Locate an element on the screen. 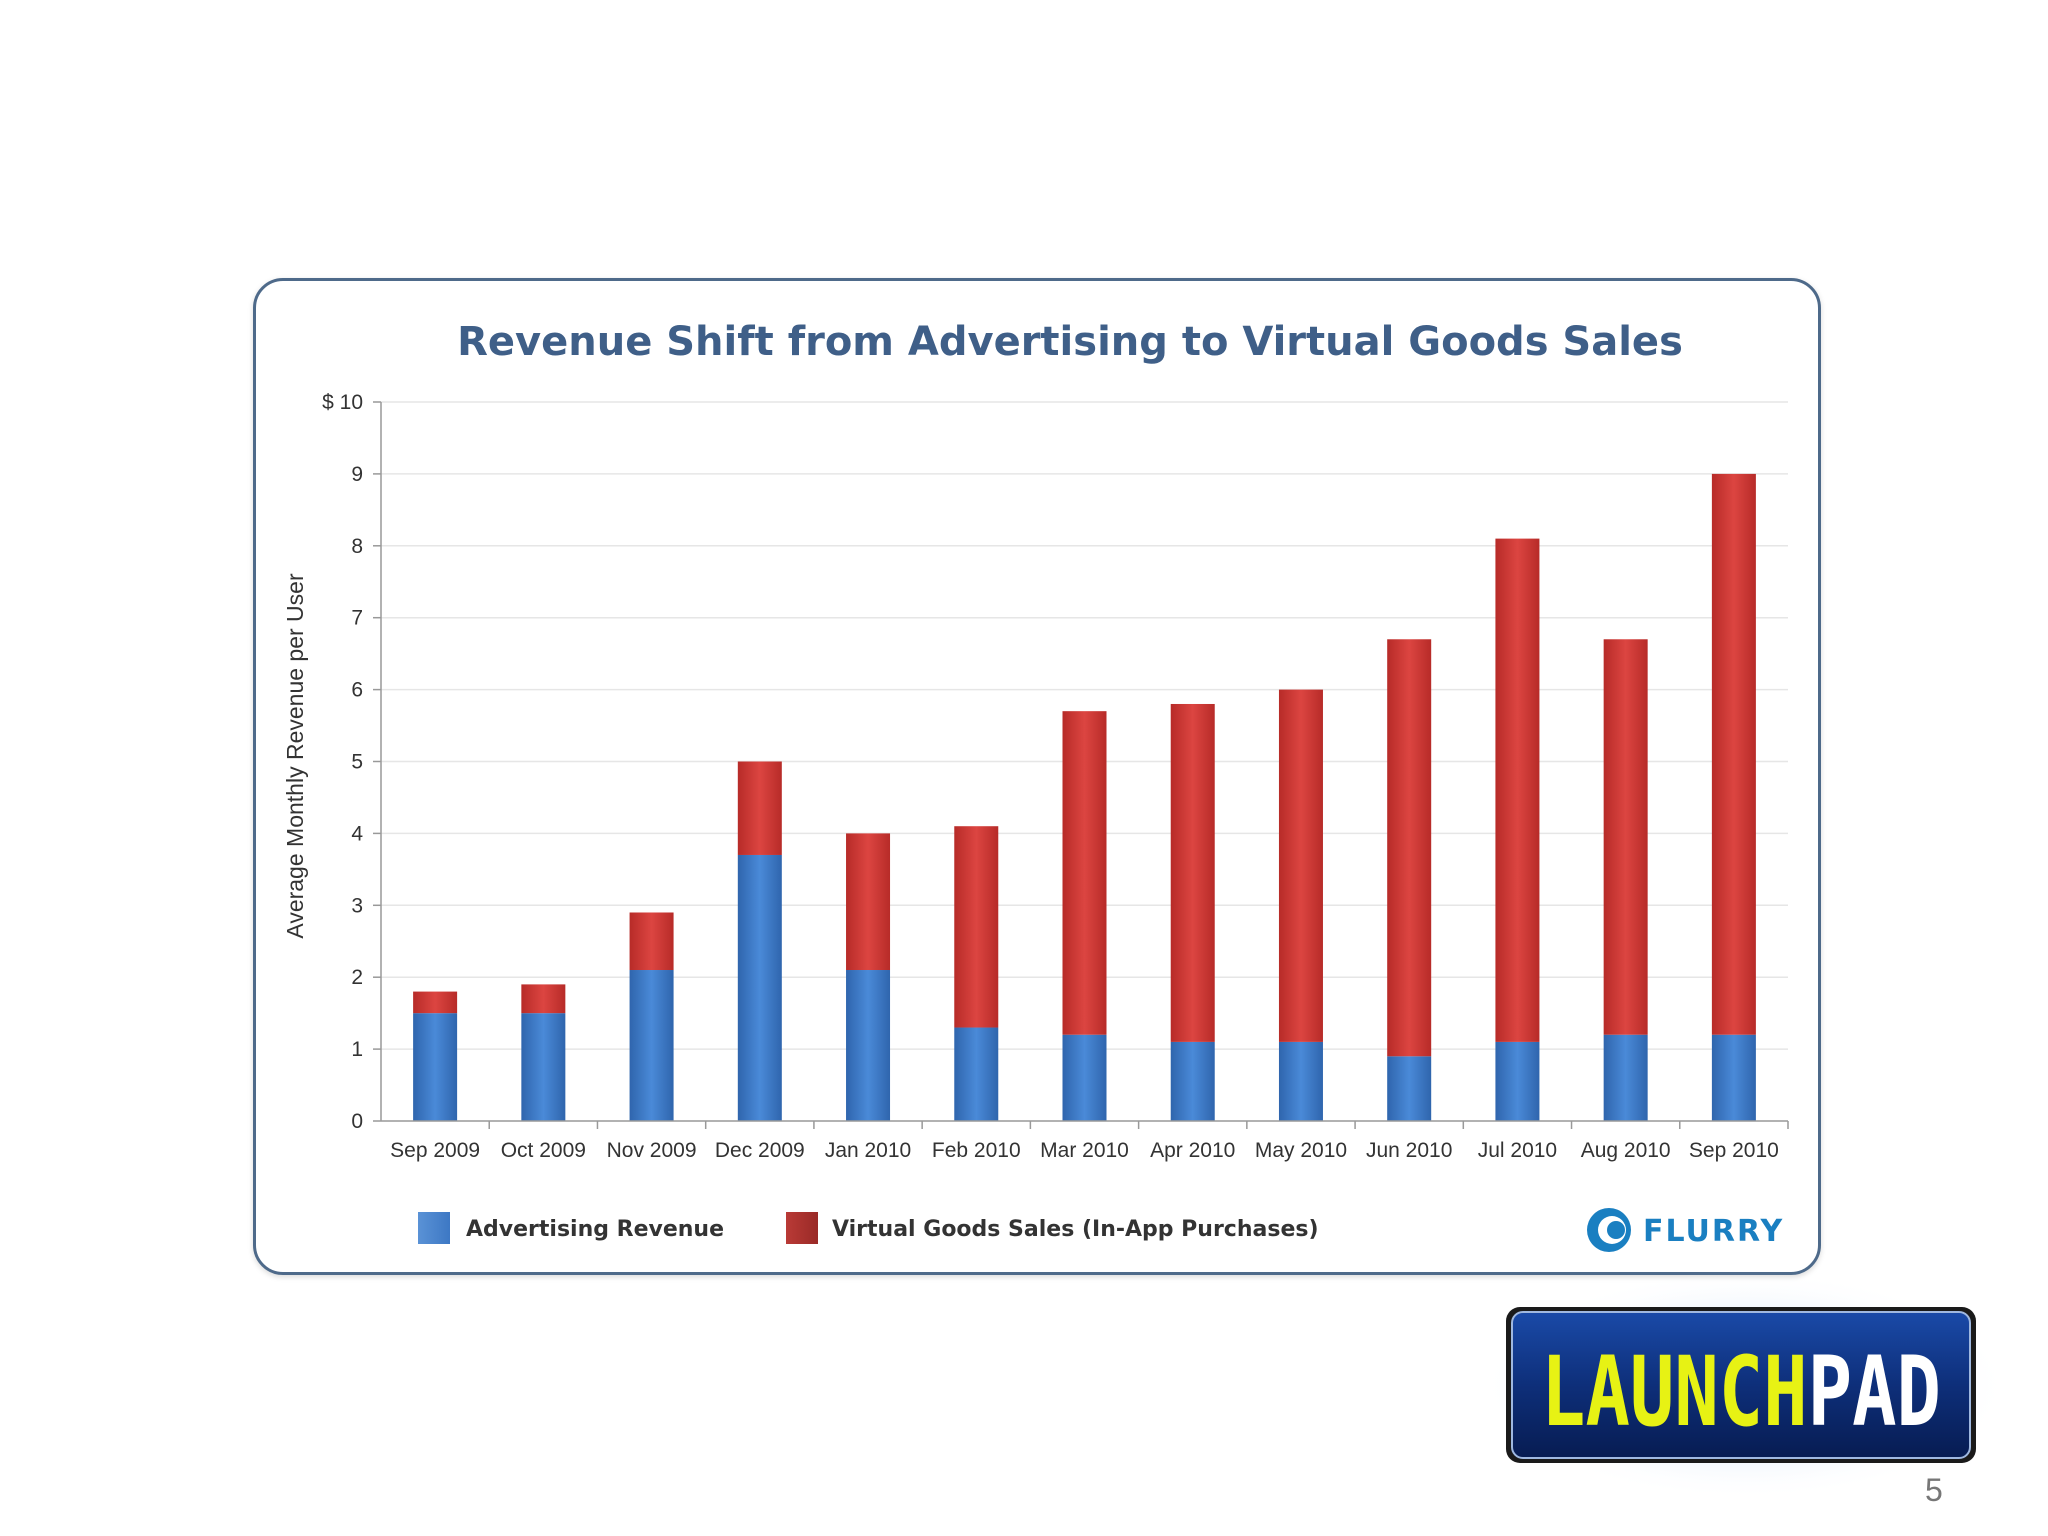 The image size is (2048, 1536). legend-swatch-virtual-goods is located at coordinates (802, 1228).